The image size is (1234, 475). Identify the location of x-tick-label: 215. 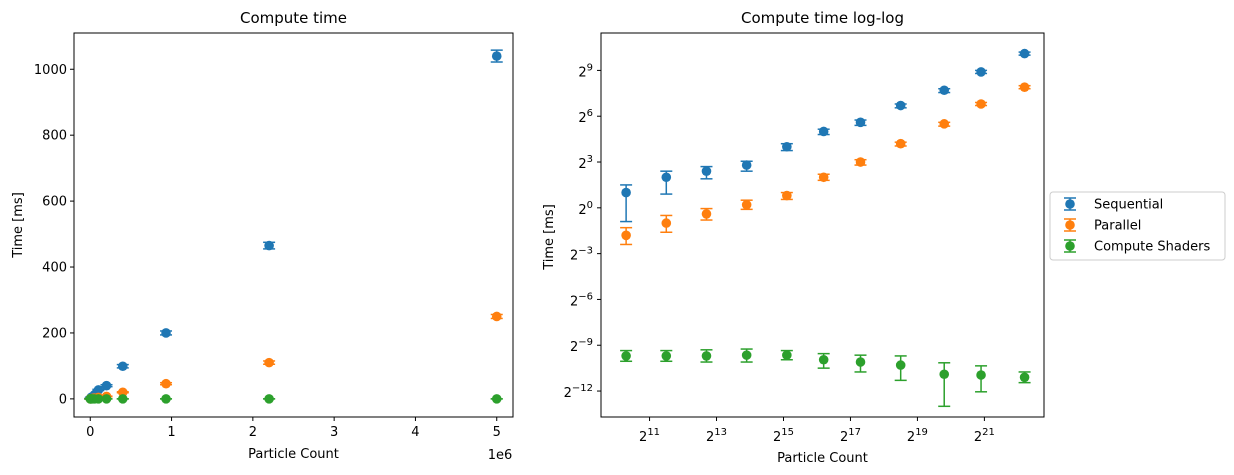
(783, 436).